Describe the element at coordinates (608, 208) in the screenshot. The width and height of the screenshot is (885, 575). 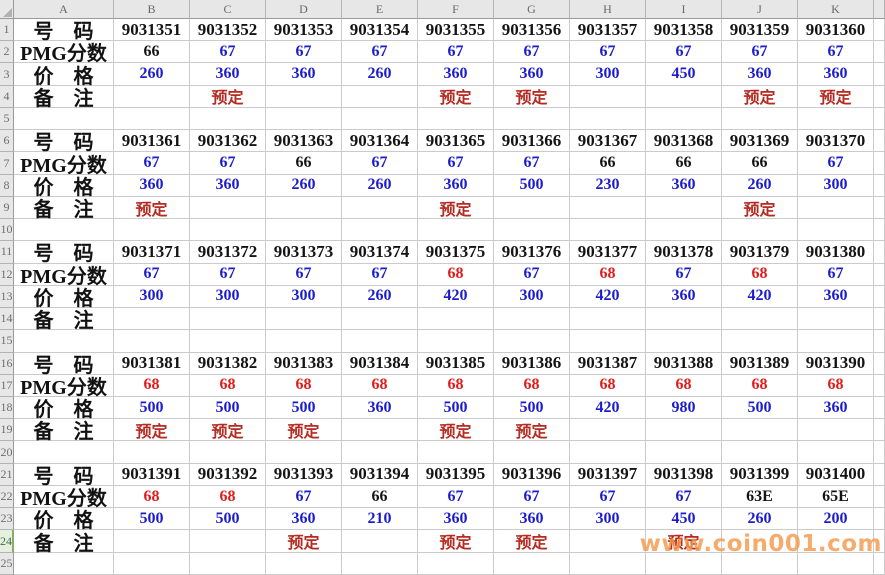
I see `cell-H9` at that location.